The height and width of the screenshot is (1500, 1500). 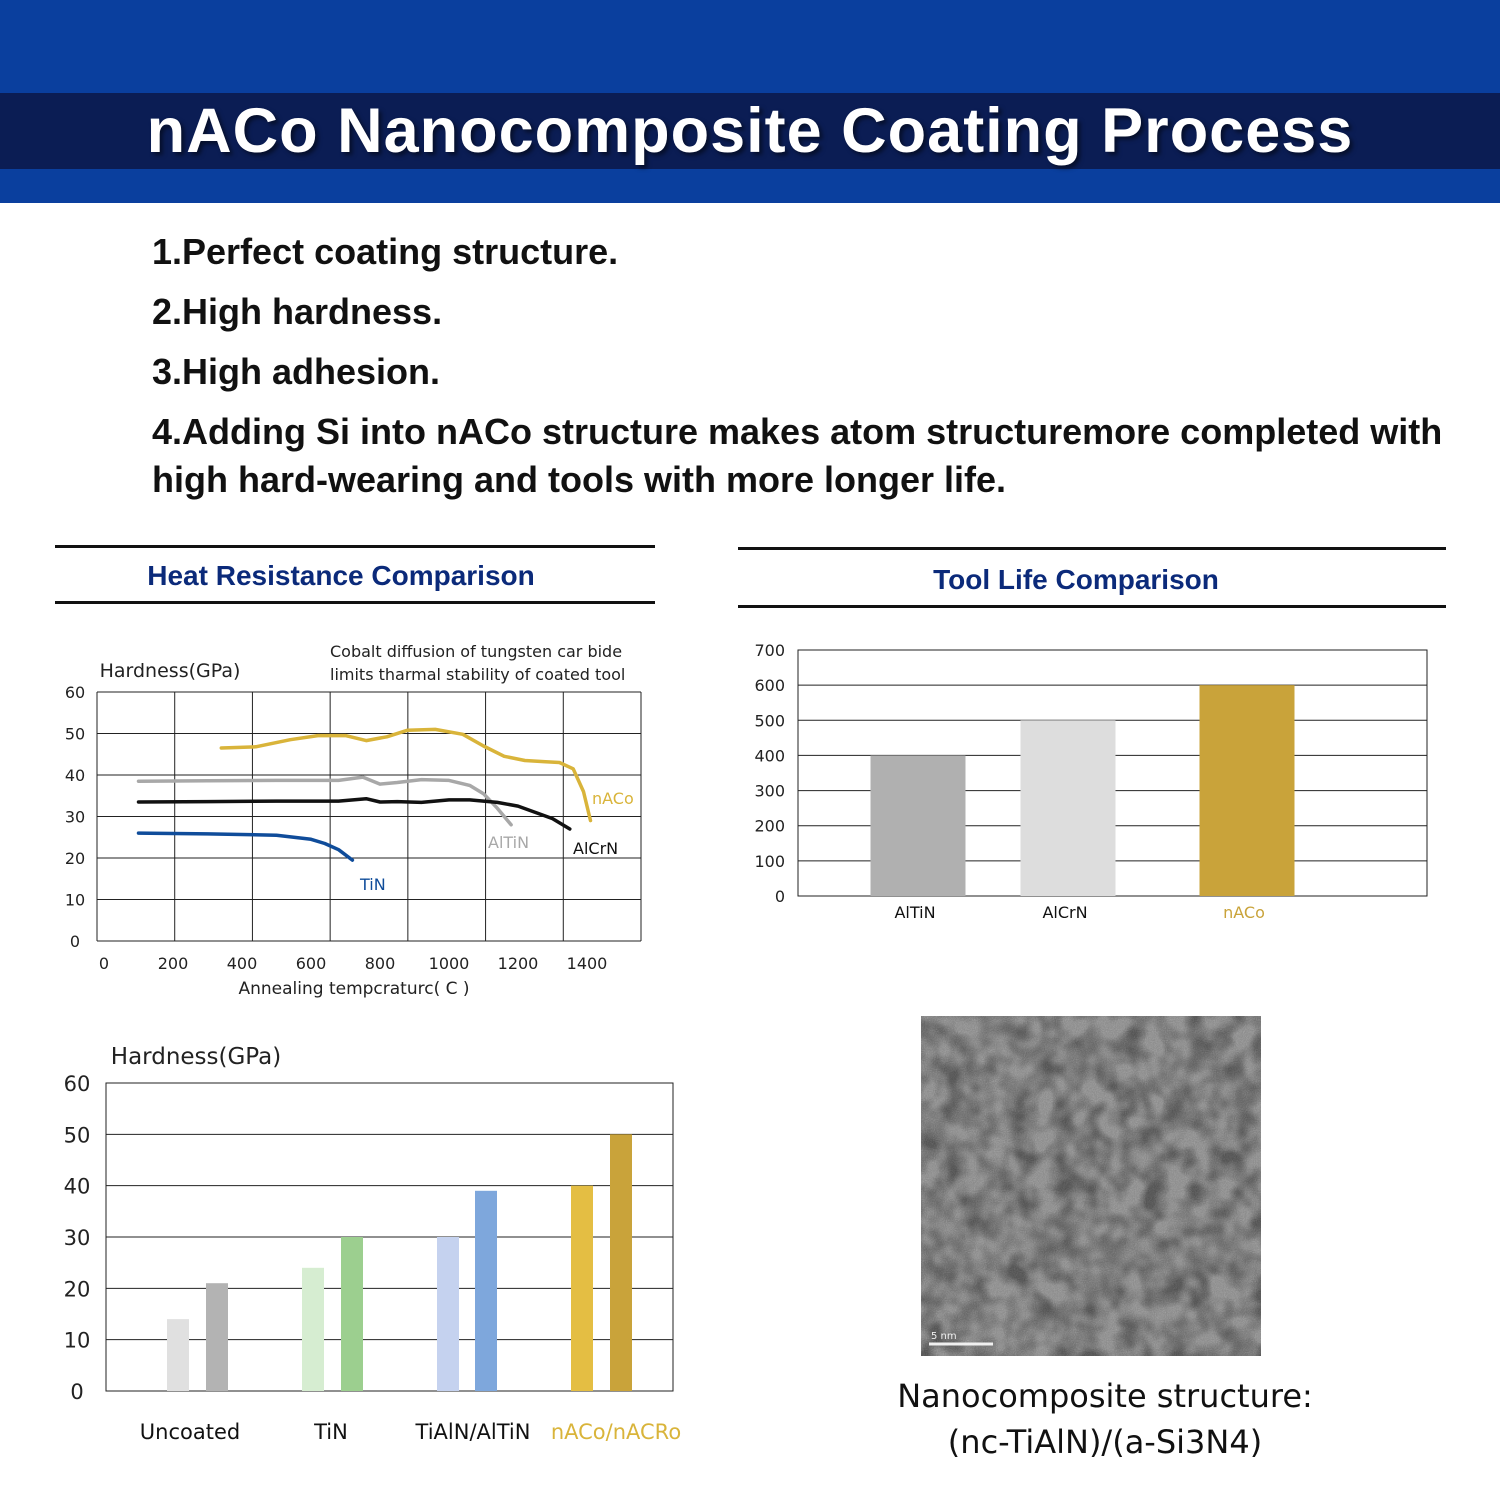 I want to click on x-tick-label: 1200, so click(x=518, y=963).